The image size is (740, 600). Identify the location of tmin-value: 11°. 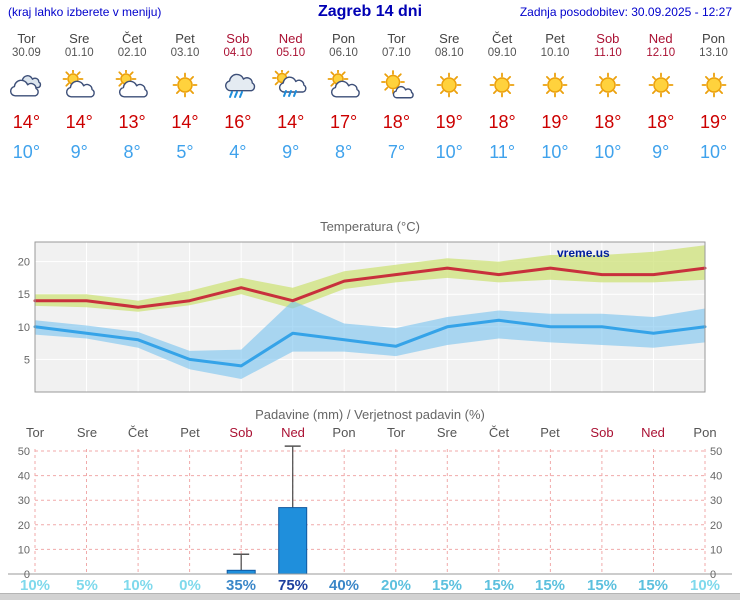
(502, 152).